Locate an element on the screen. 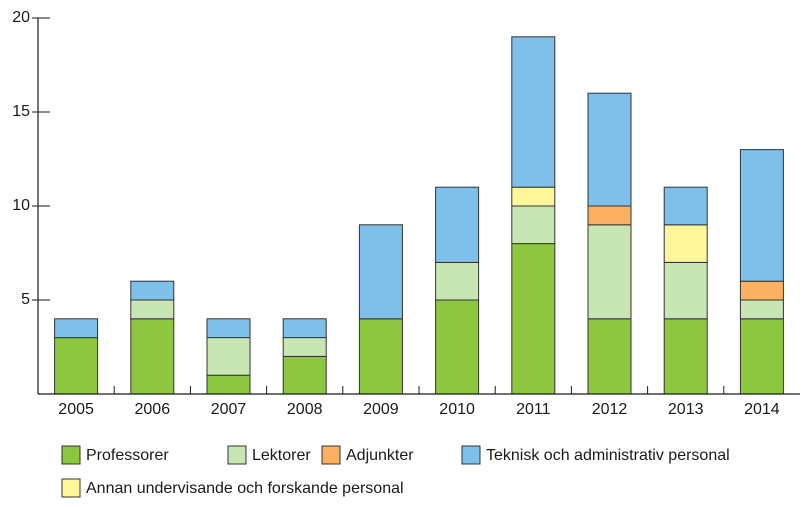  x-tick-label: 2008 is located at coordinates (305, 409).